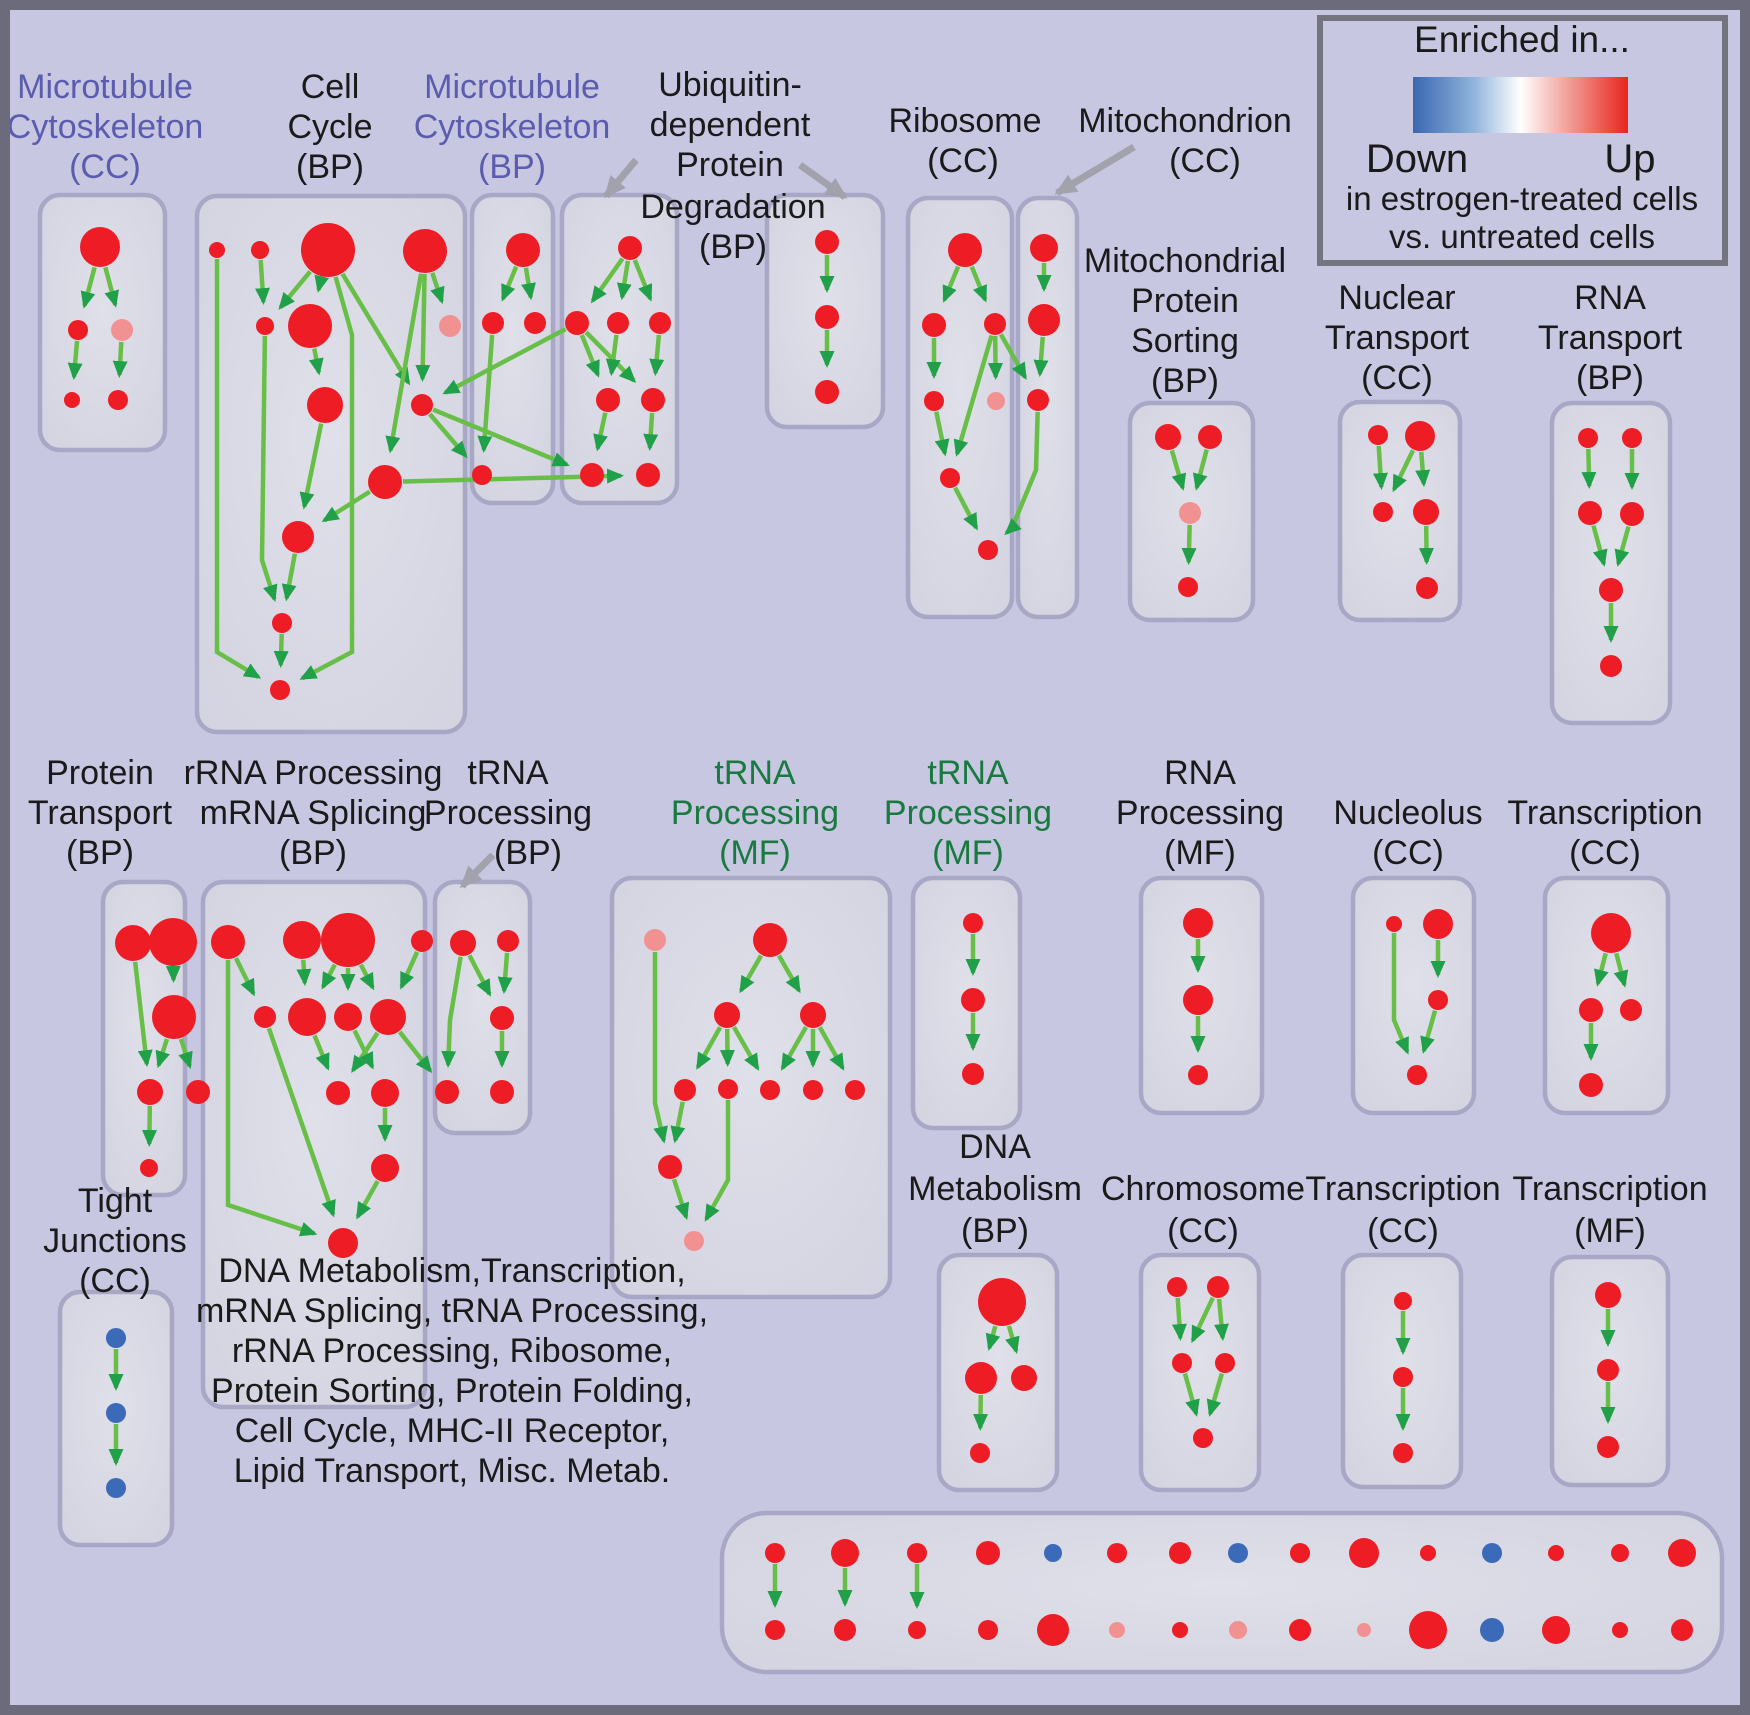  What do you see at coordinates (452, 1311) in the screenshot?
I see `shared-terms-caption-line: mRNA Splicing, tRNA Processing,` at bounding box center [452, 1311].